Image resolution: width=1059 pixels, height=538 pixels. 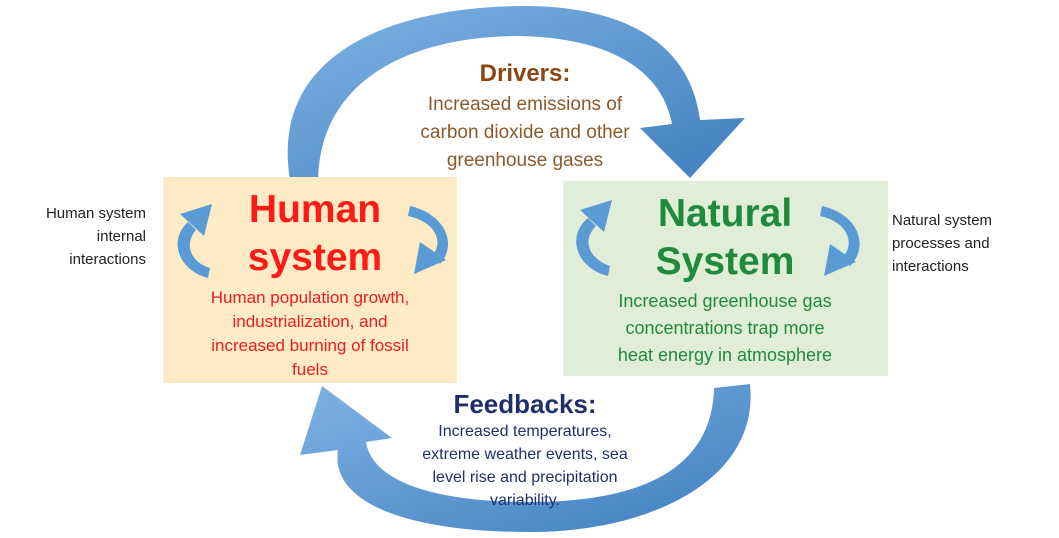 I want to click on human-system-description: fuels, so click(x=310, y=369).